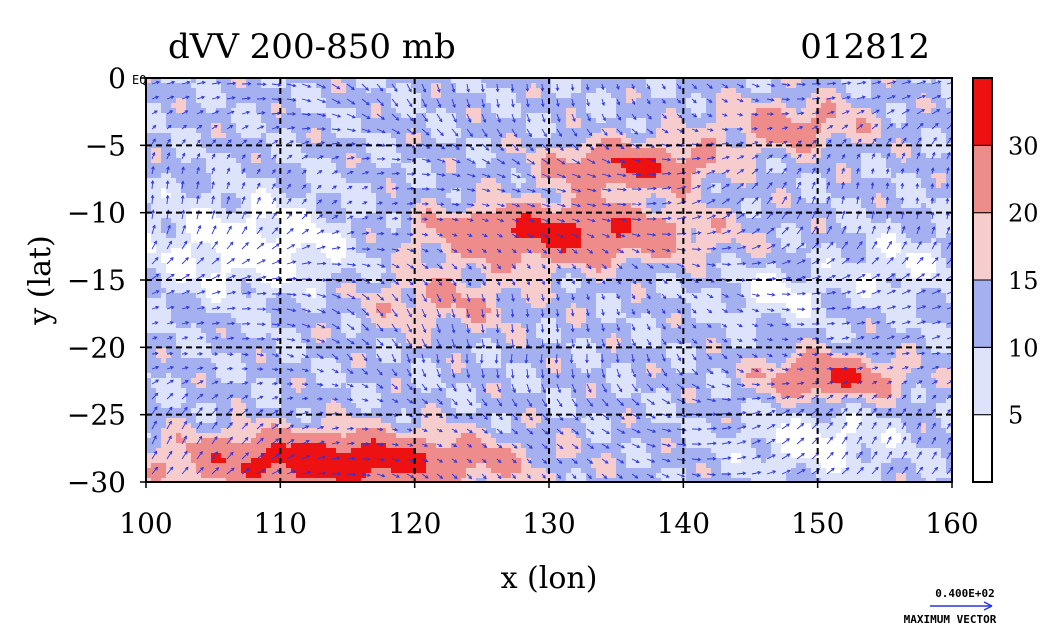 The width and height of the screenshot is (1056, 631). Describe the element at coordinates (865, 47) in the screenshot. I see `chart-date-label: 012812` at that location.